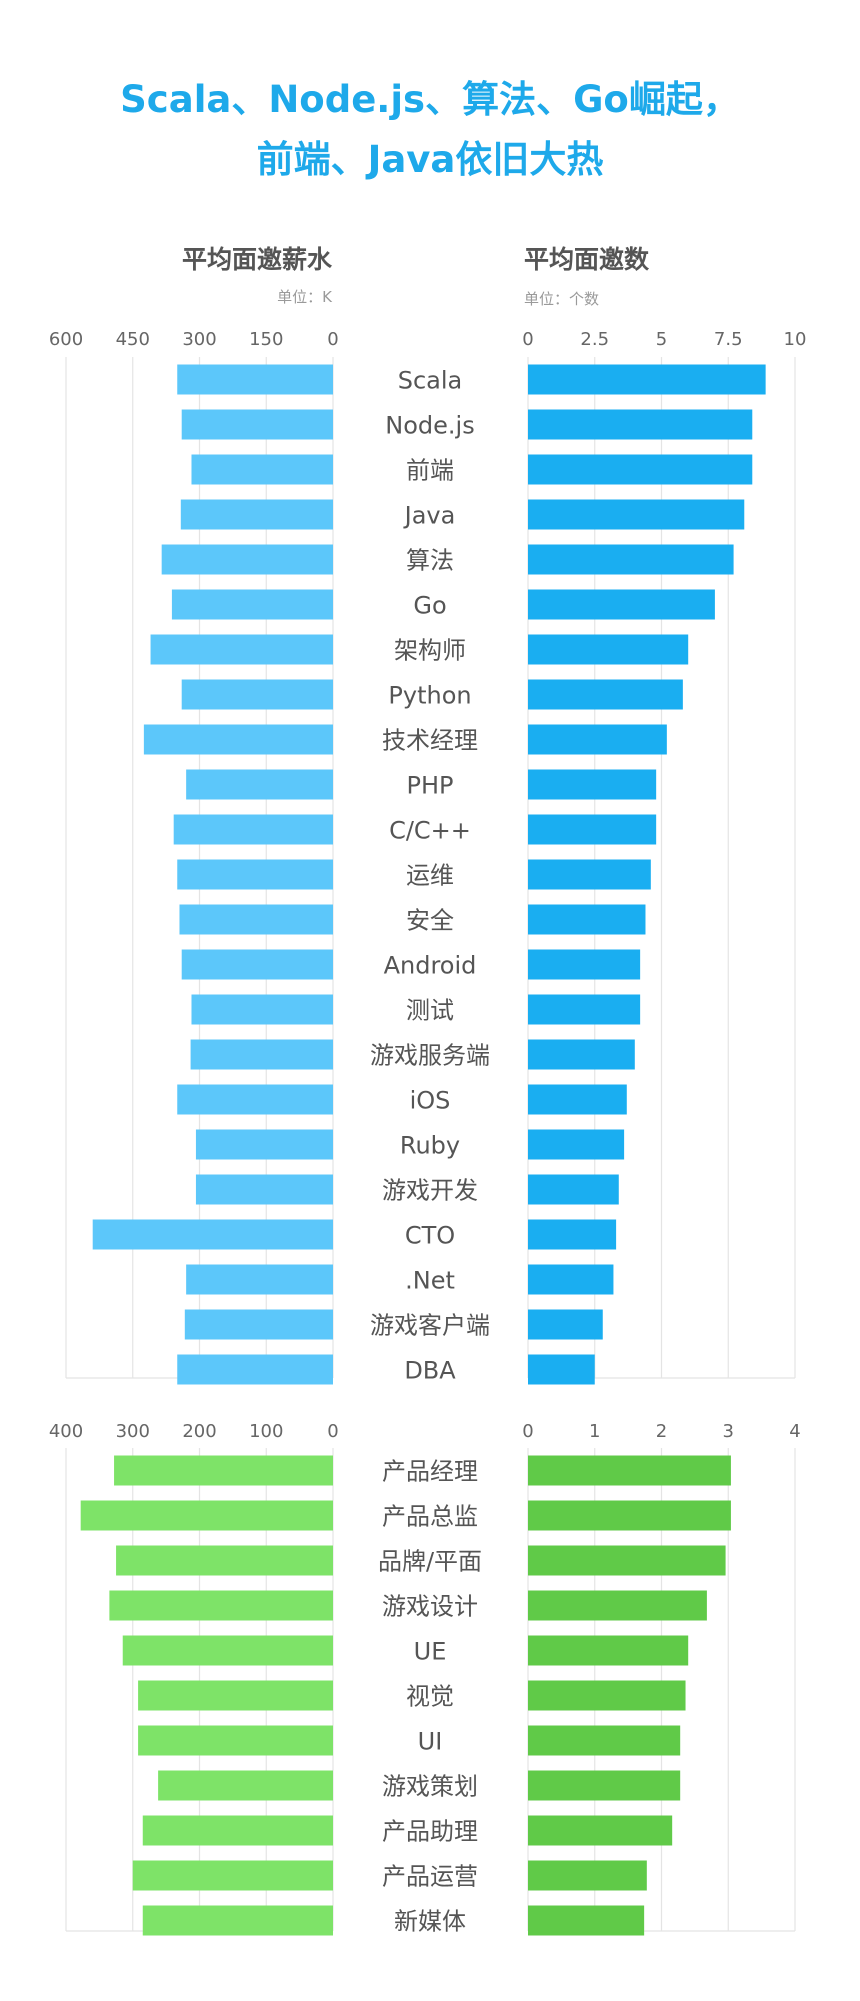 This screenshot has height=2001, width=860. I want to click on tech-category-label: .Net, so click(430, 1281).